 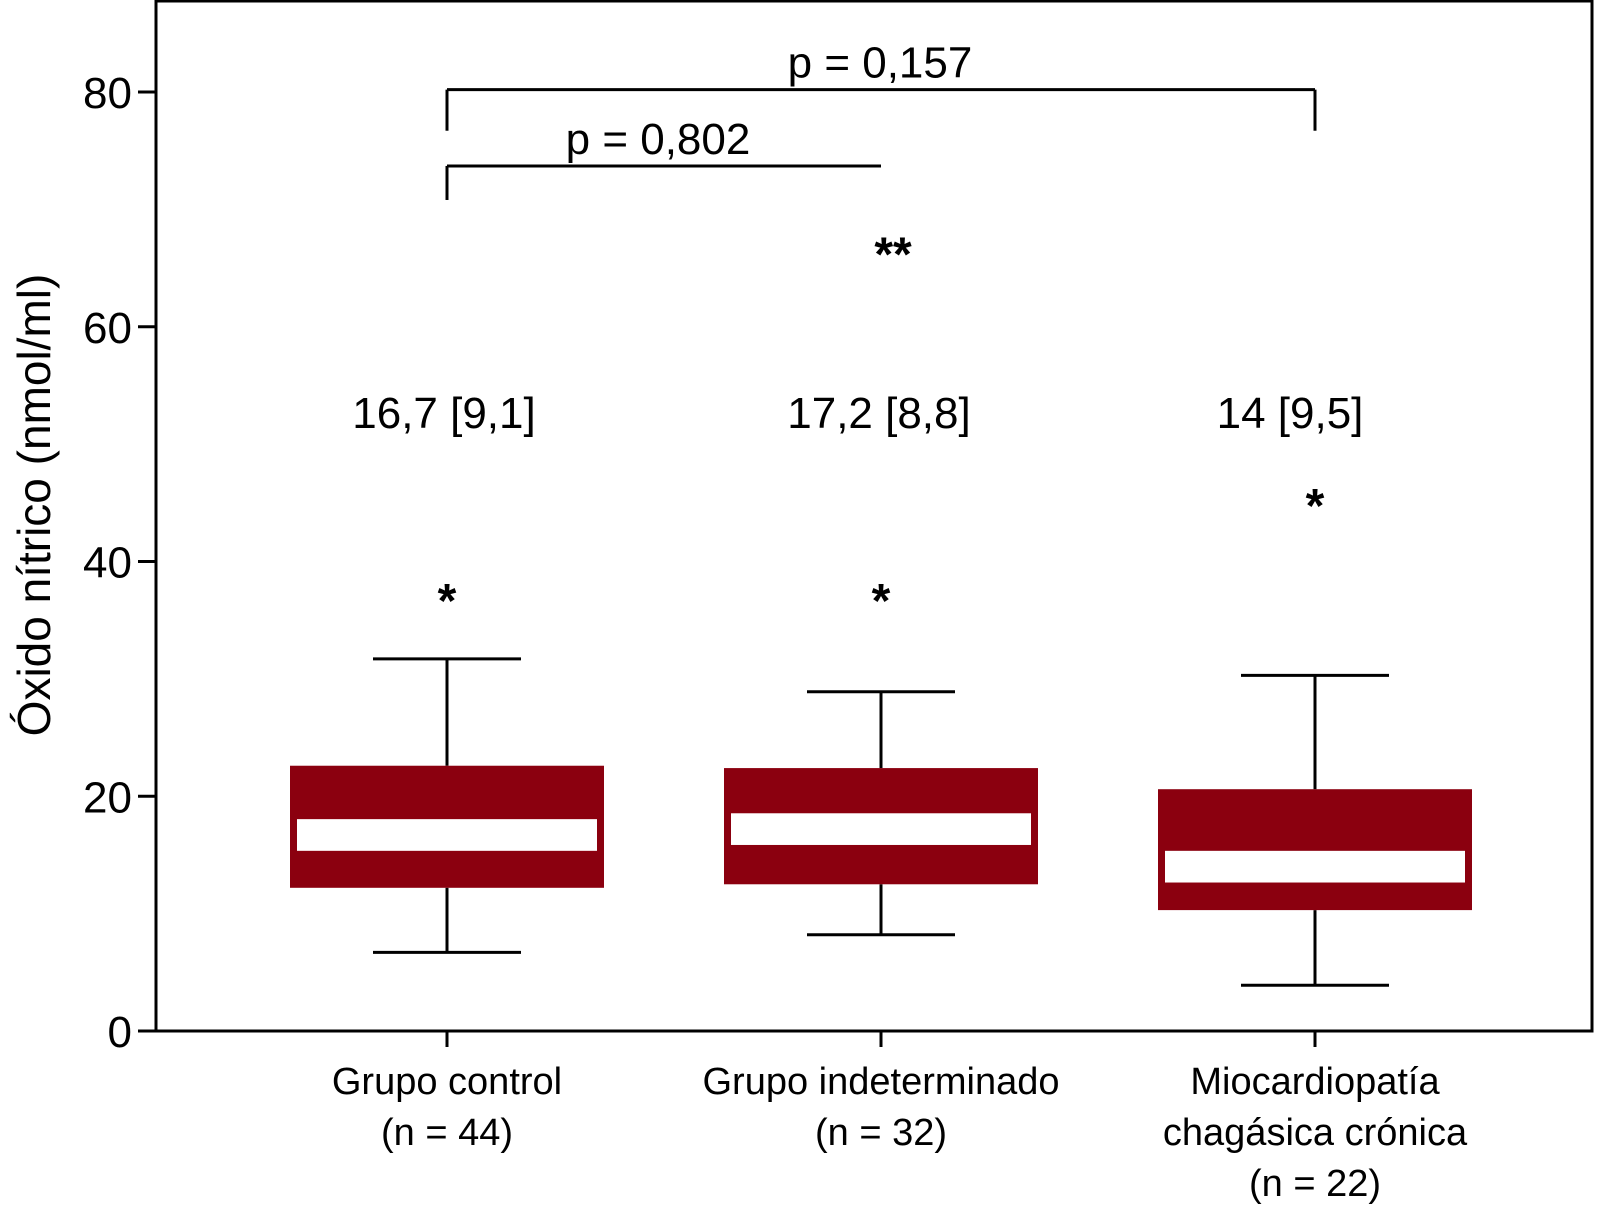 I want to click on category-label-3-line-2: chagásica crónica, so click(x=1315, y=1133).